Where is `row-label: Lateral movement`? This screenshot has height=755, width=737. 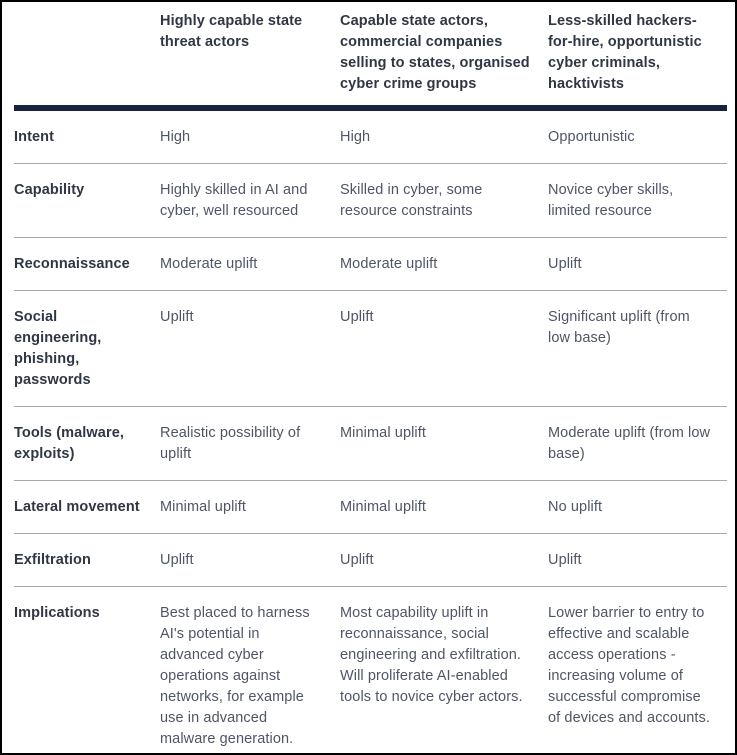
row-label: Lateral movement is located at coordinates (87, 507).